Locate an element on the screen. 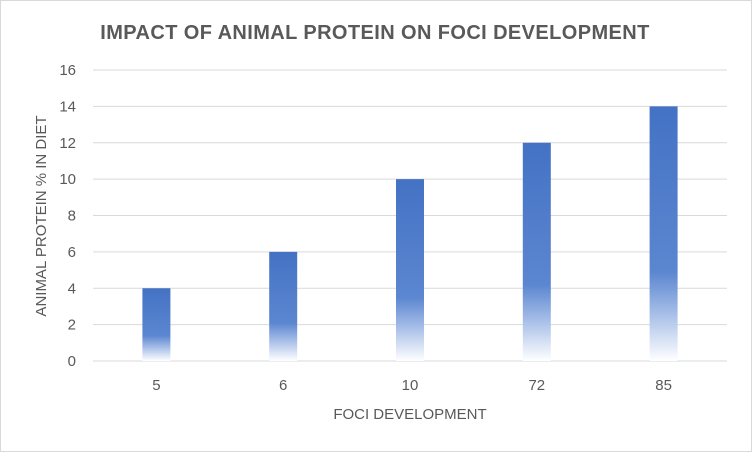 This screenshot has height=452, width=752. x-axis-title: FOCI DEVELOPMENT is located at coordinates (409, 414).